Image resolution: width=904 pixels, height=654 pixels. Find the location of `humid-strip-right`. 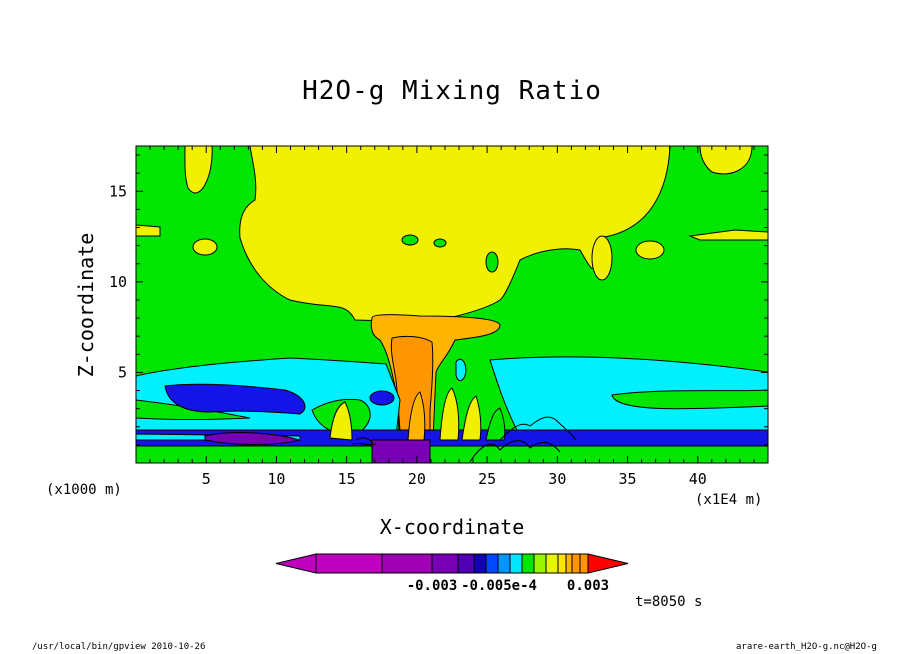

humid-strip-right is located at coordinates (728, 235).